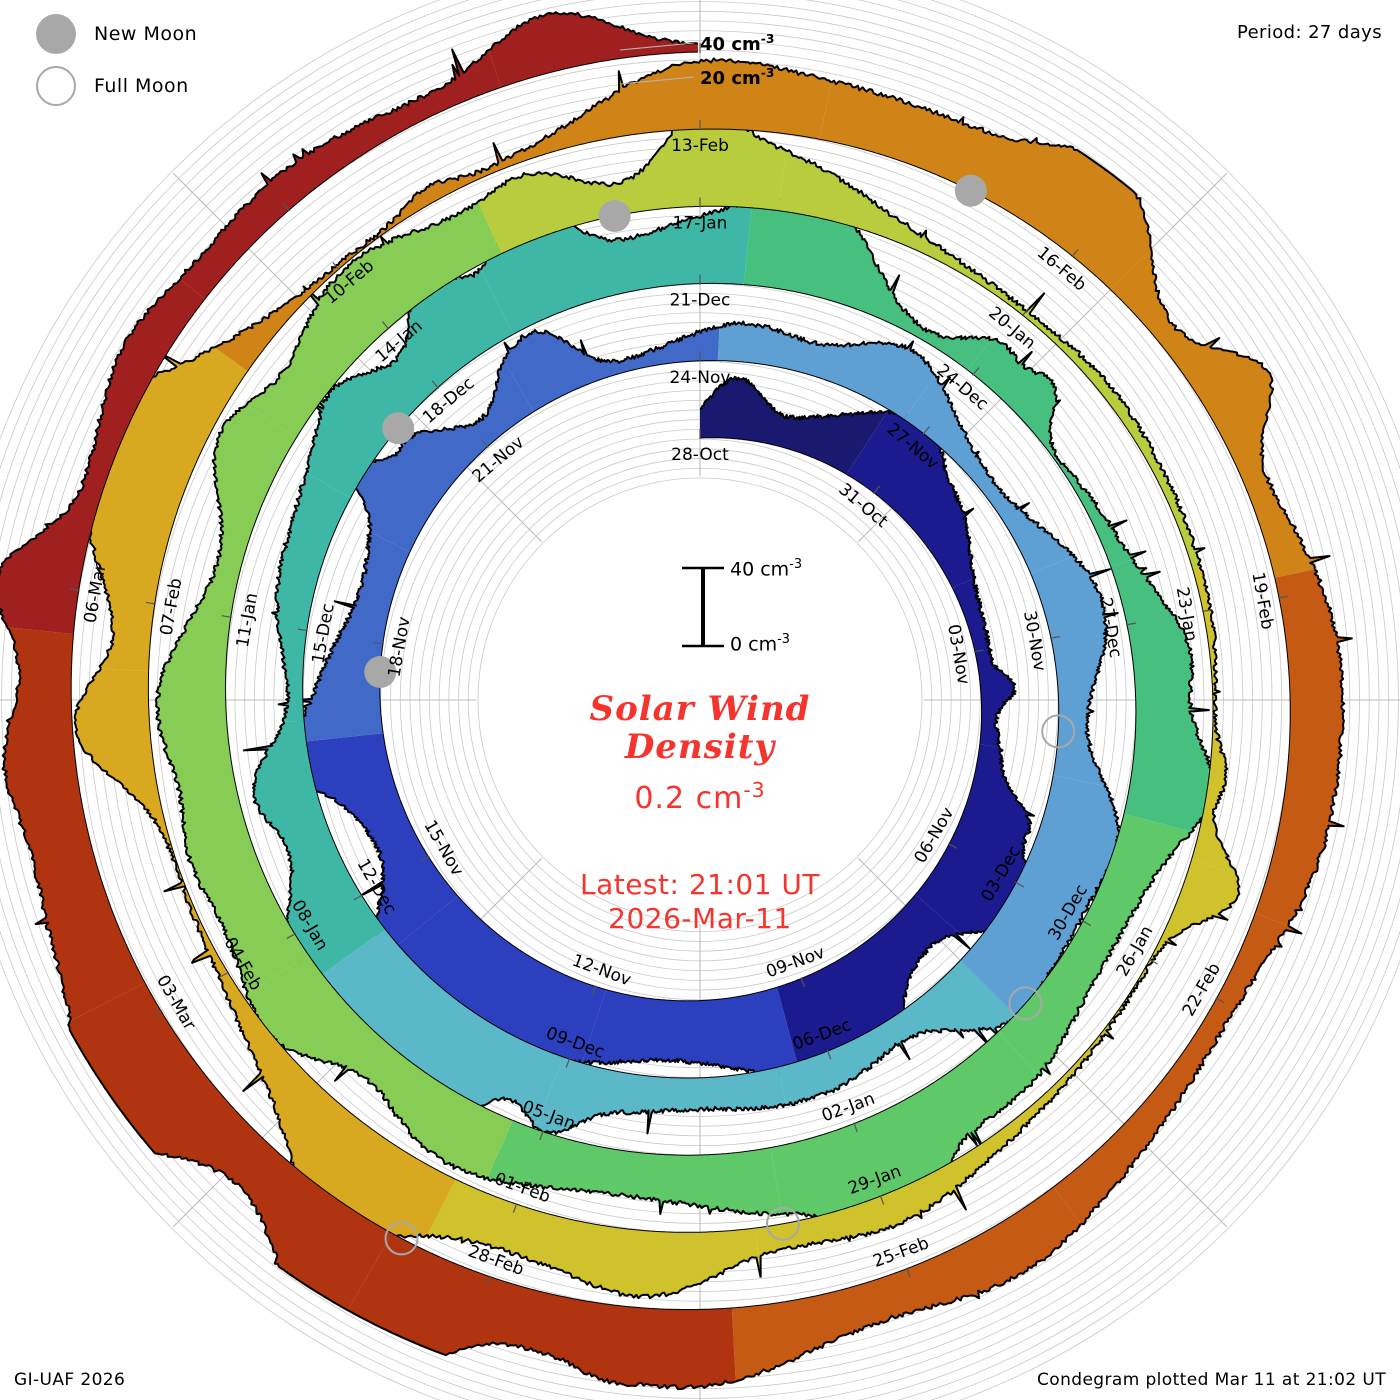  I want to click on scale-bar-top-label: 40 cm-3, so click(766, 569).